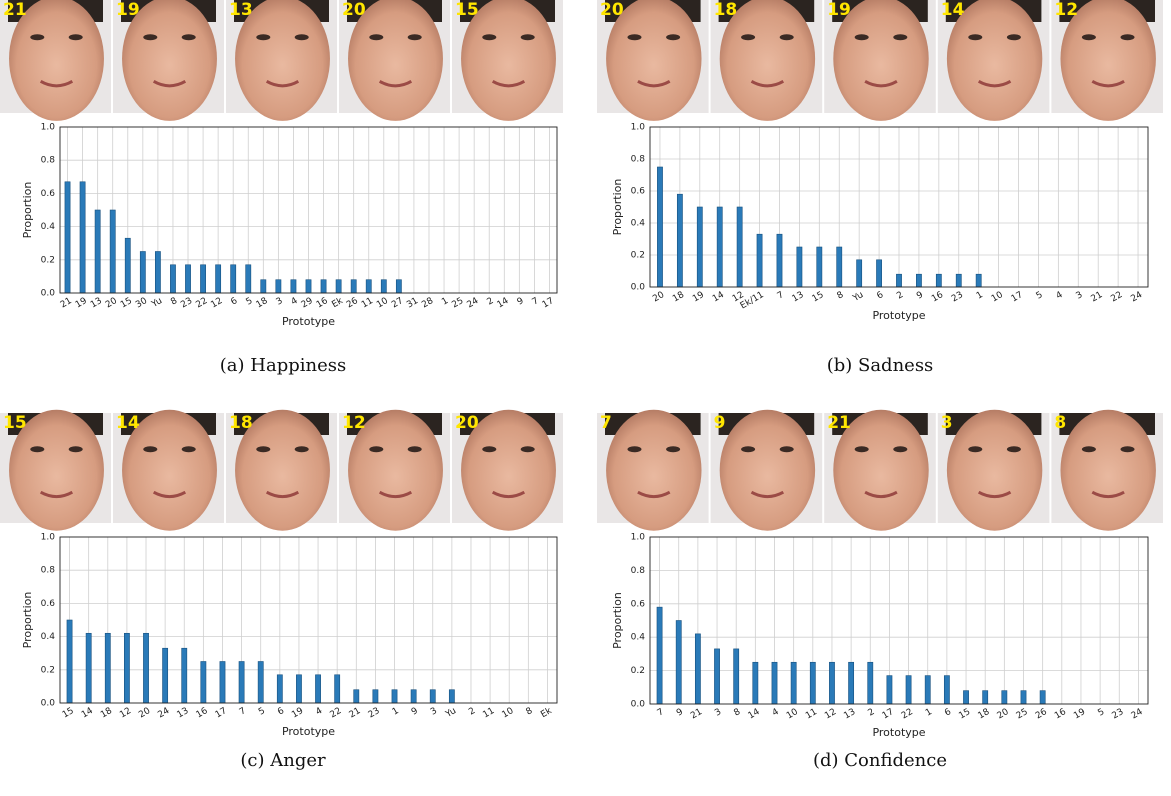 The height and width of the screenshot is (796, 1171). What do you see at coordinates (1136, 297) in the screenshot?
I see `x-tick-label: 24` at bounding box center [1136, 297].